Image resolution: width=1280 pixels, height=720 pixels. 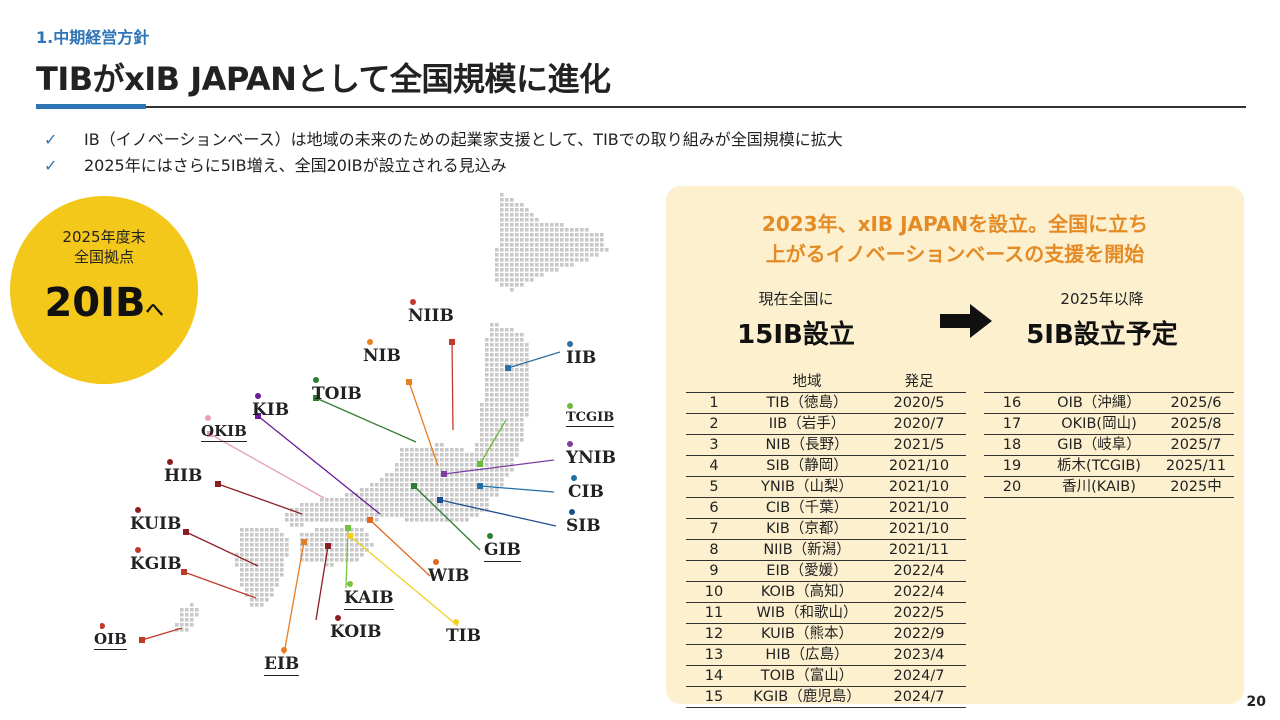 I want to click on map-label-niib: NIIB, so click(x=431, y=316).